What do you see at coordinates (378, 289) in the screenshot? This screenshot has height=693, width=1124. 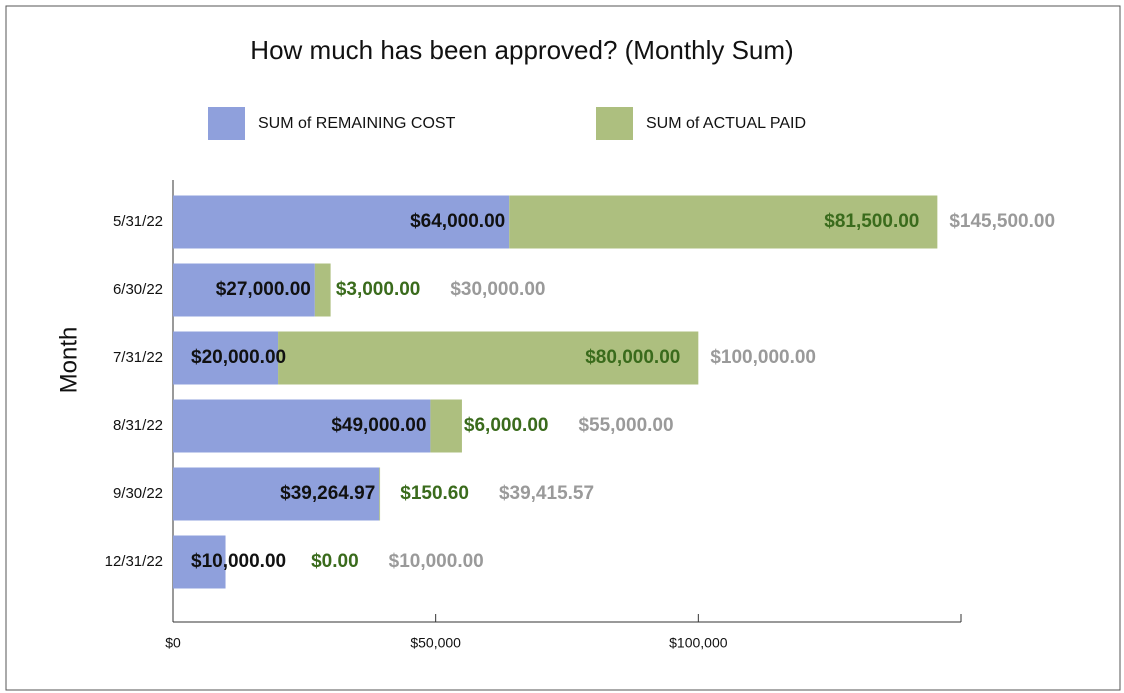 I see `value-label: $3,000.00` at bounding box center [378, 289].